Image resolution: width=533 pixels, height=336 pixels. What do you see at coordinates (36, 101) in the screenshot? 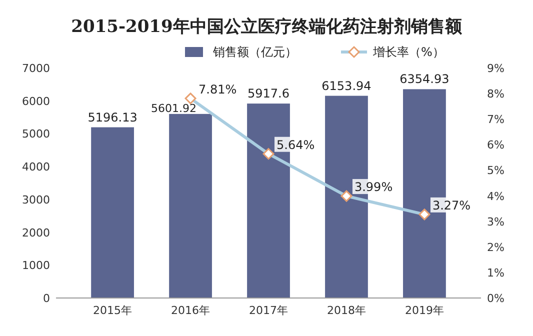
I see `y-tick-label: 6000` at bounding box center [36, 101].